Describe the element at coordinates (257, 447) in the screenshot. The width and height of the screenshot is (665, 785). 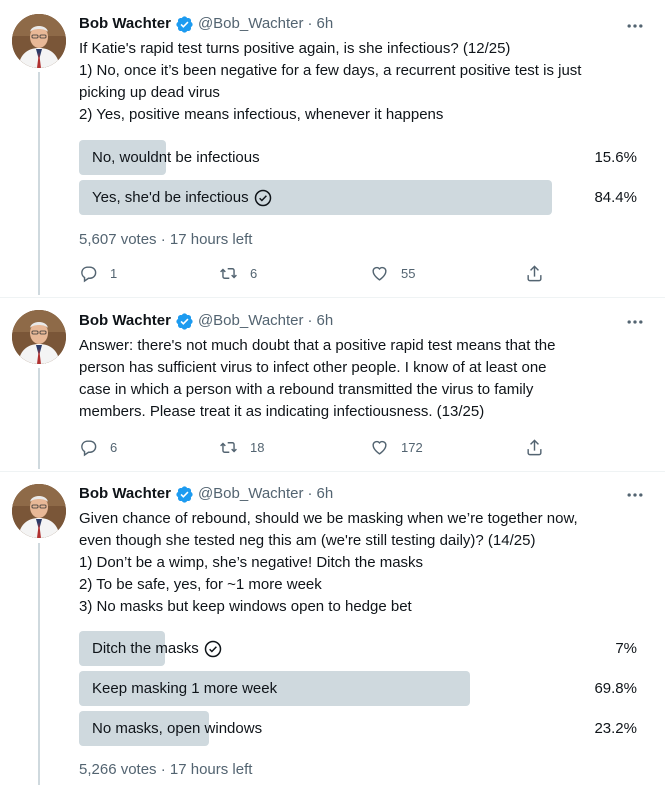
I see `retweet-count: 18` at that location.